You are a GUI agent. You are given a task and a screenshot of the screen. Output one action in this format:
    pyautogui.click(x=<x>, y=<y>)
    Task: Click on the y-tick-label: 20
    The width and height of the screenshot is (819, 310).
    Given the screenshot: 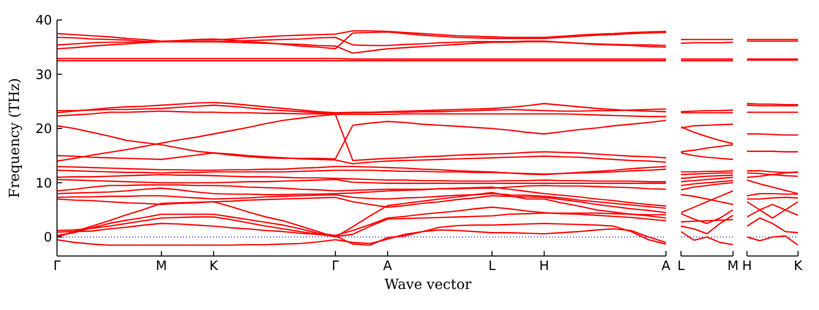 What is the action you would take?
    pyautogui.click(x=43, y=130)
    